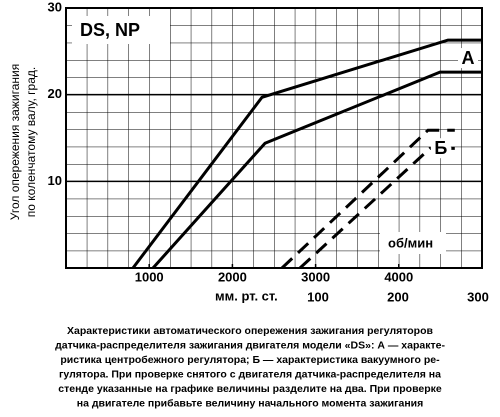 Image resolution: width=500 pixels, height=417 pixels. I want to click on unit-box, so click(413, 243).